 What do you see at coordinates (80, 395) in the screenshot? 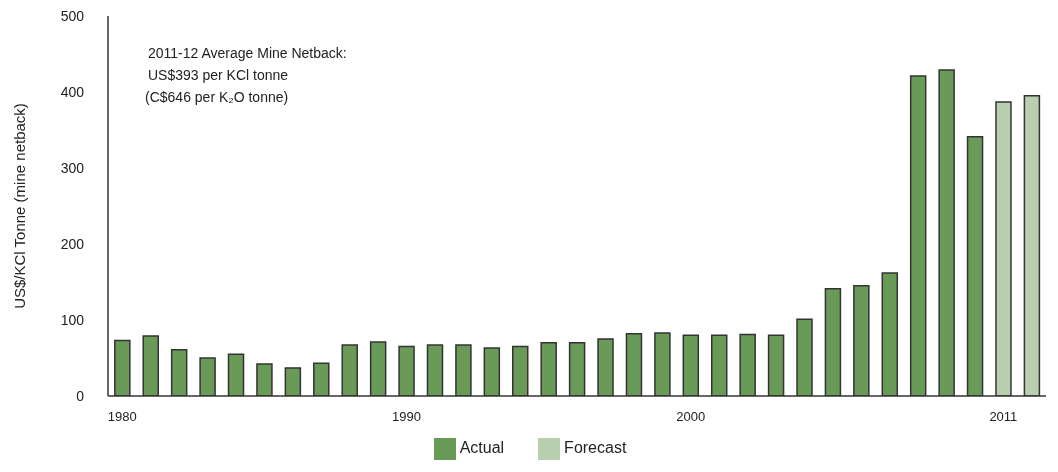
I see `y-tick-label: 0` at bounding box center [80, 395].